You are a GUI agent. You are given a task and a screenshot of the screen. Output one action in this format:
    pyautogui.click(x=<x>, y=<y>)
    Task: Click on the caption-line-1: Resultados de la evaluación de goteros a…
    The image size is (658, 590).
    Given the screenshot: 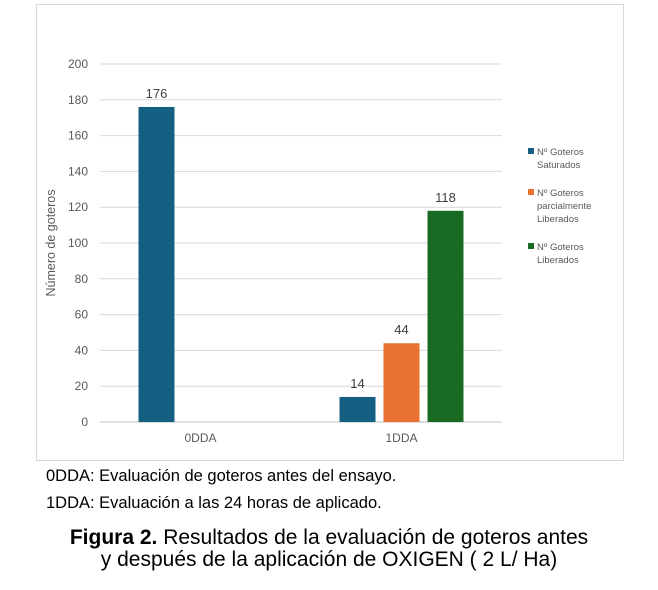 What is the action you would take?
    pyautogui.click(x=373, y=537)
    